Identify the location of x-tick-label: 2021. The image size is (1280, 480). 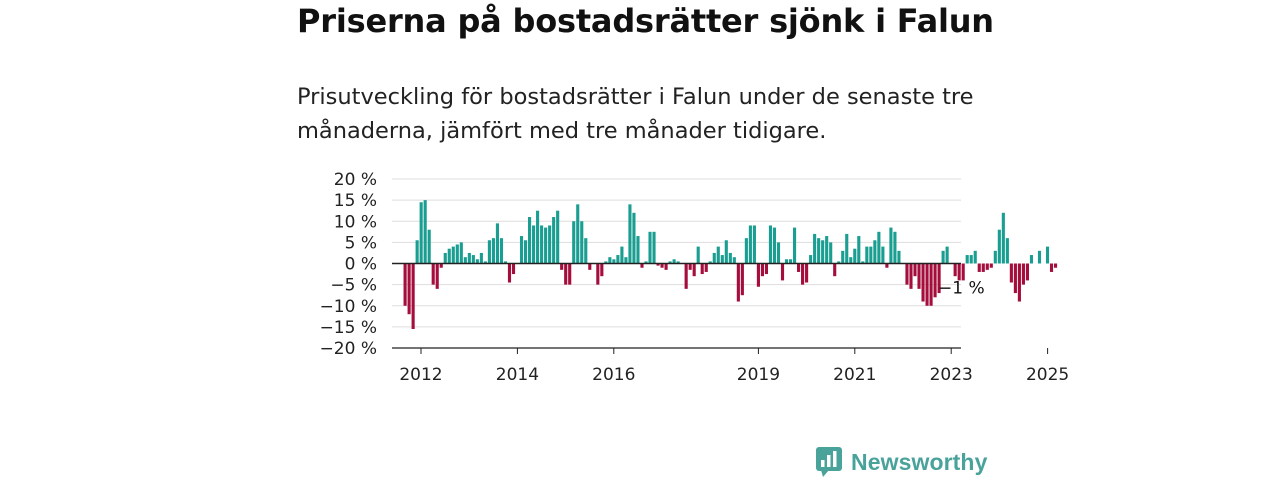
(854, 375).